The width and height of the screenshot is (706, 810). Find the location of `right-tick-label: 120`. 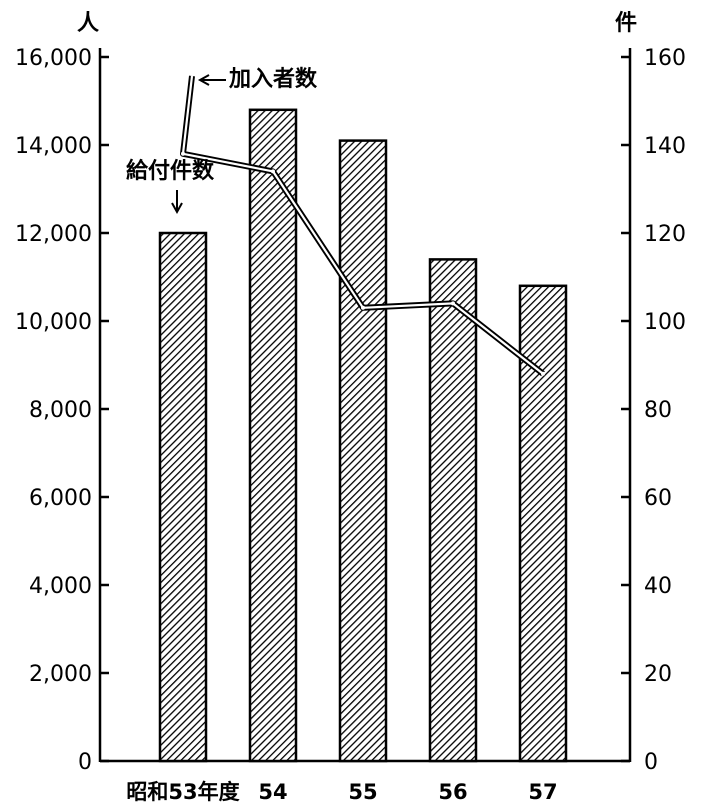

right-tick-label: 120 is located at coordinates (665, 234).